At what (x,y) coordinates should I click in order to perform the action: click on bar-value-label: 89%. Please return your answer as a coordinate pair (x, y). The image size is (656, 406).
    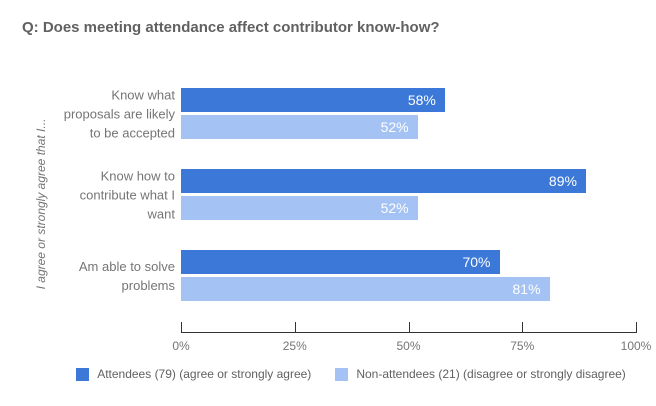
    Looking at the image, I should click on (562, 181).